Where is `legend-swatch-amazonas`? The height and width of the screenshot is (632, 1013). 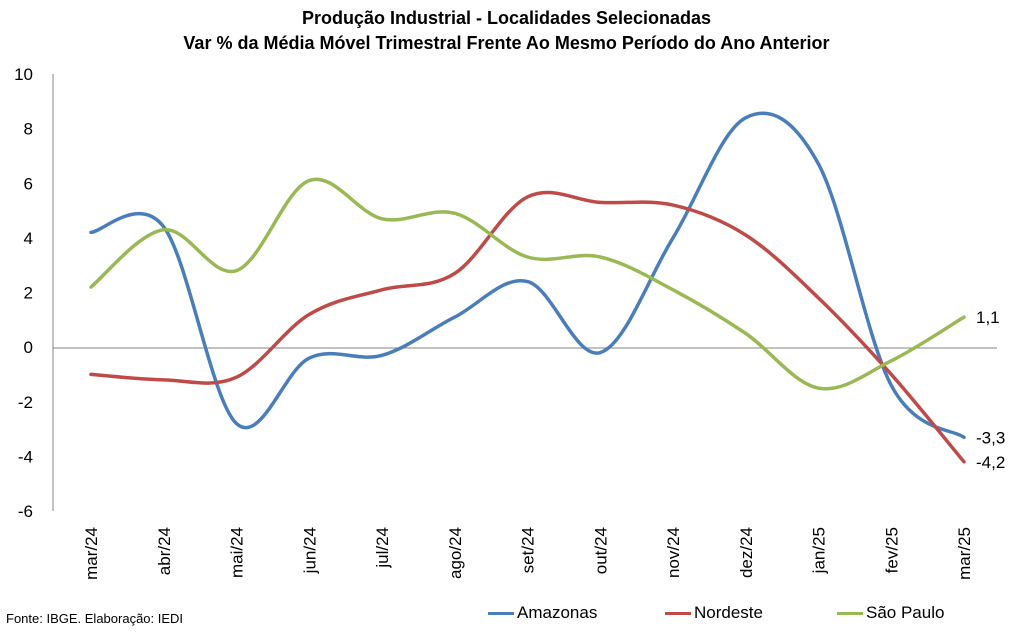 legend-swatch-amazonas is located at coordinates (501, 613).